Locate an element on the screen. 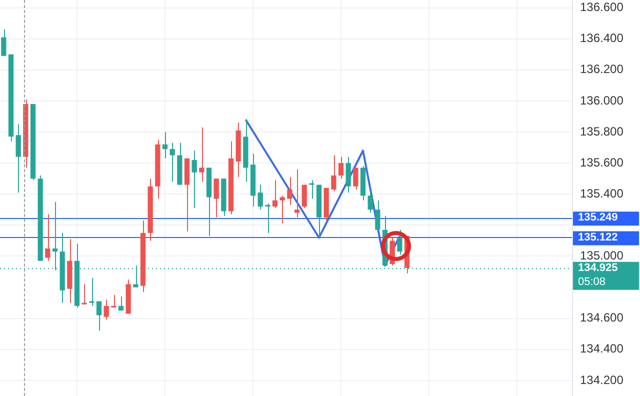 The width and height of the screenshot is (640, 396). y-tick-label: 136.200 is located at coordinates (602, 69).